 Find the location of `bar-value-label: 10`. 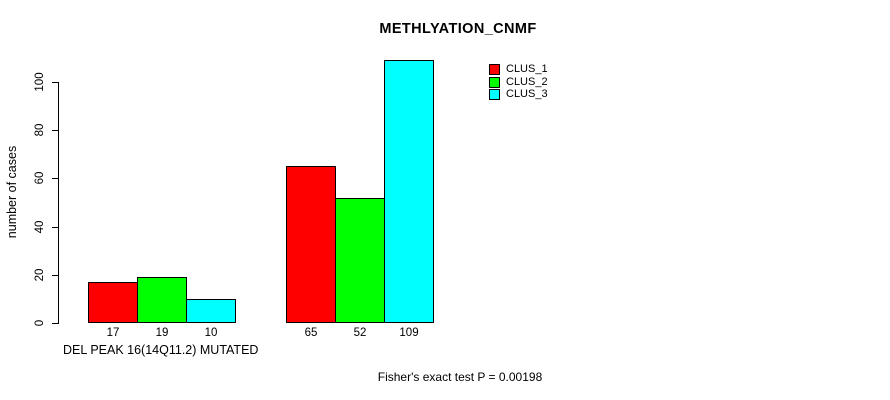

bar-value-label: 10 is located at coordinates (211, 333).